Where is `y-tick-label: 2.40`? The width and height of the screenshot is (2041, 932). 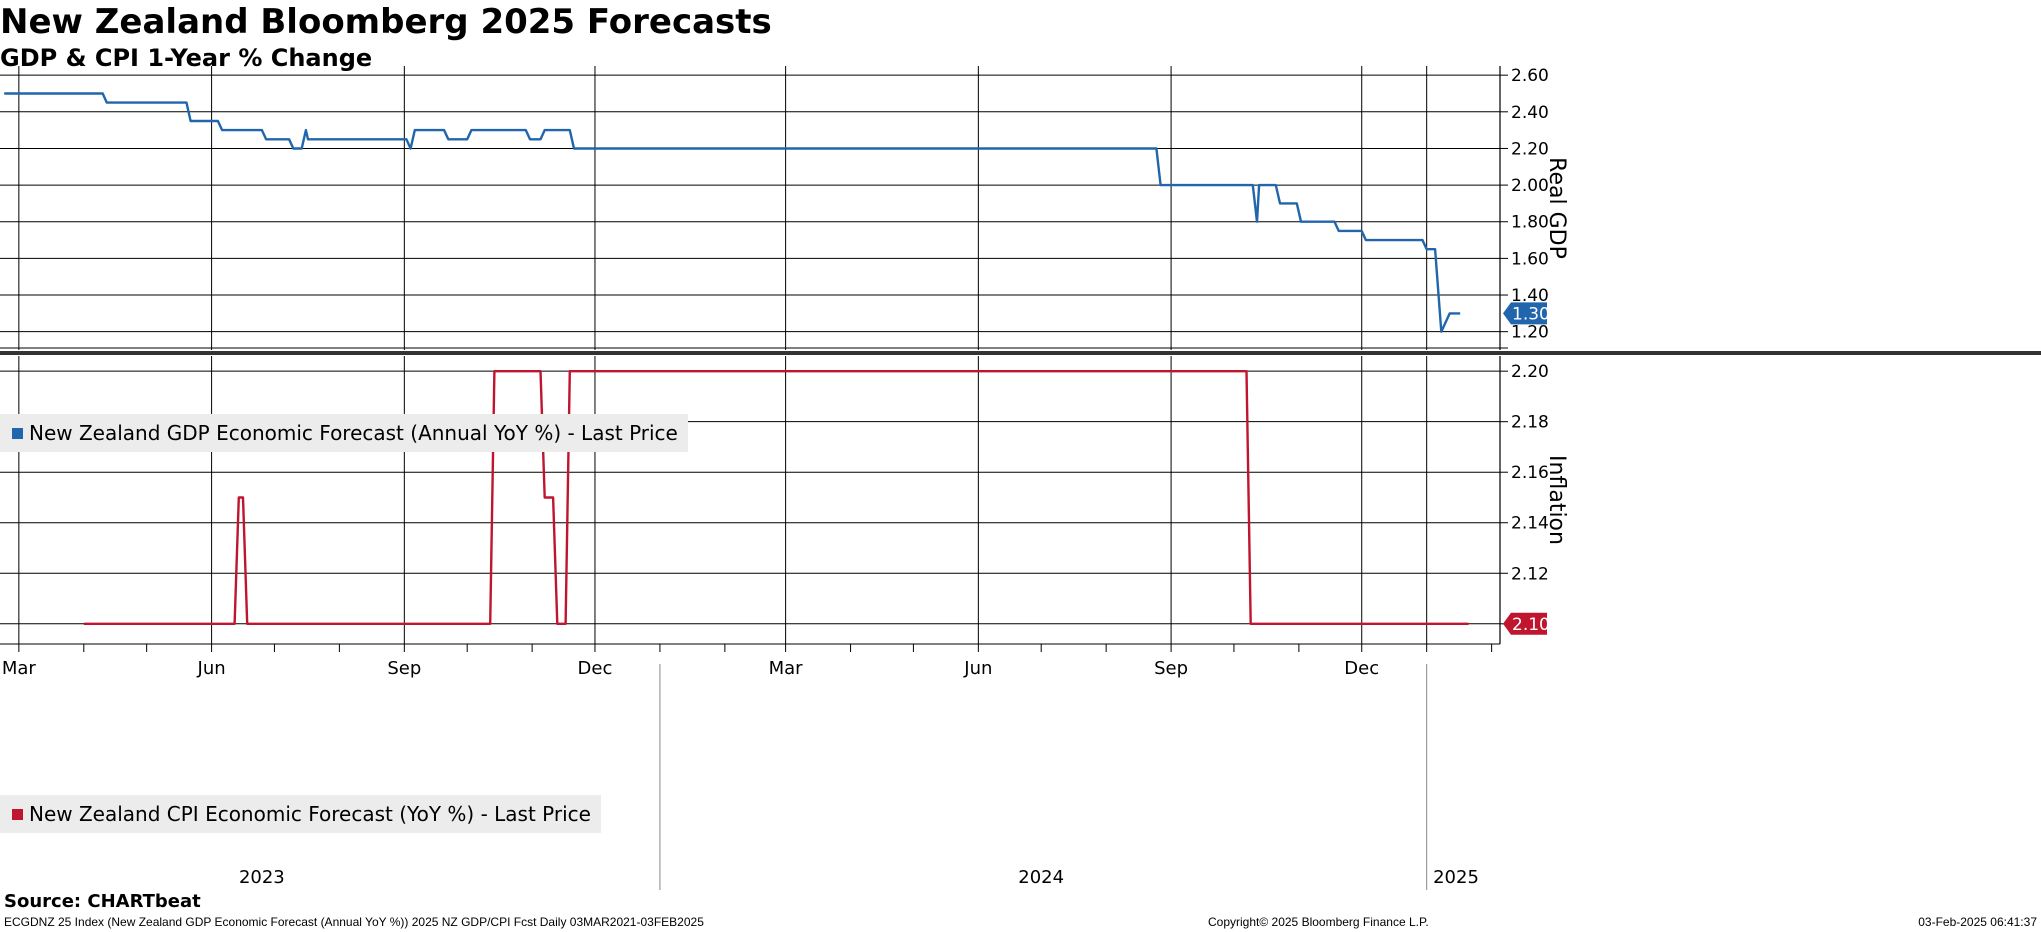
y-tick-label: 2.40 is located at coordinates (1530, 113).